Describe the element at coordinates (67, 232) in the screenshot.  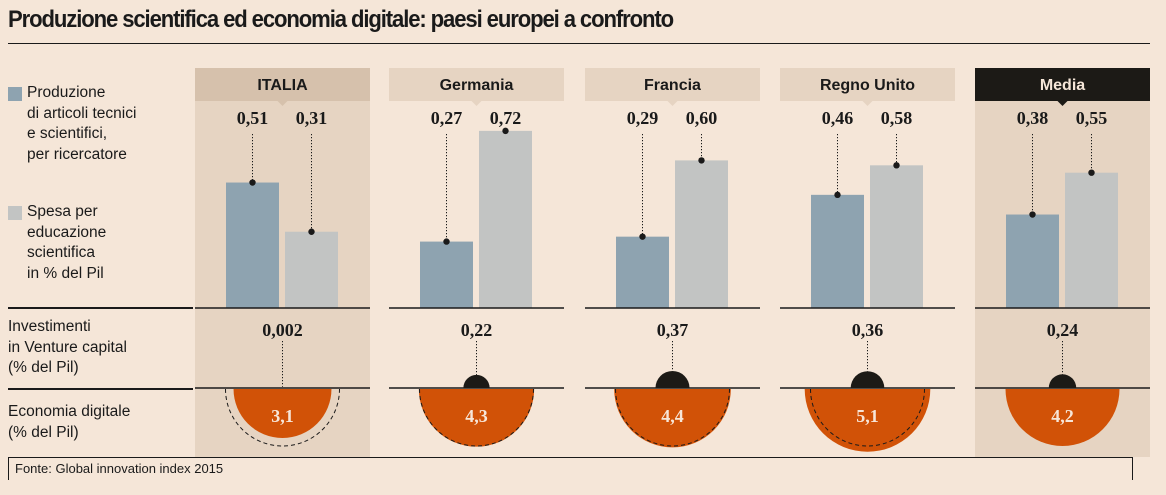
I see `legend-line: educazione` at that location.